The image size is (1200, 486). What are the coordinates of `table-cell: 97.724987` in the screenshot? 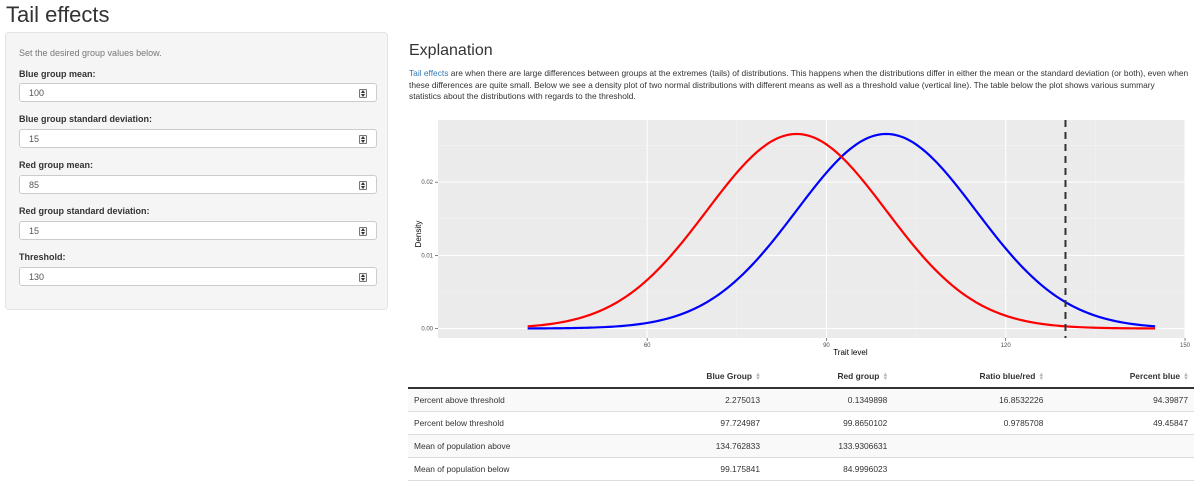 It's located at (698, 423).